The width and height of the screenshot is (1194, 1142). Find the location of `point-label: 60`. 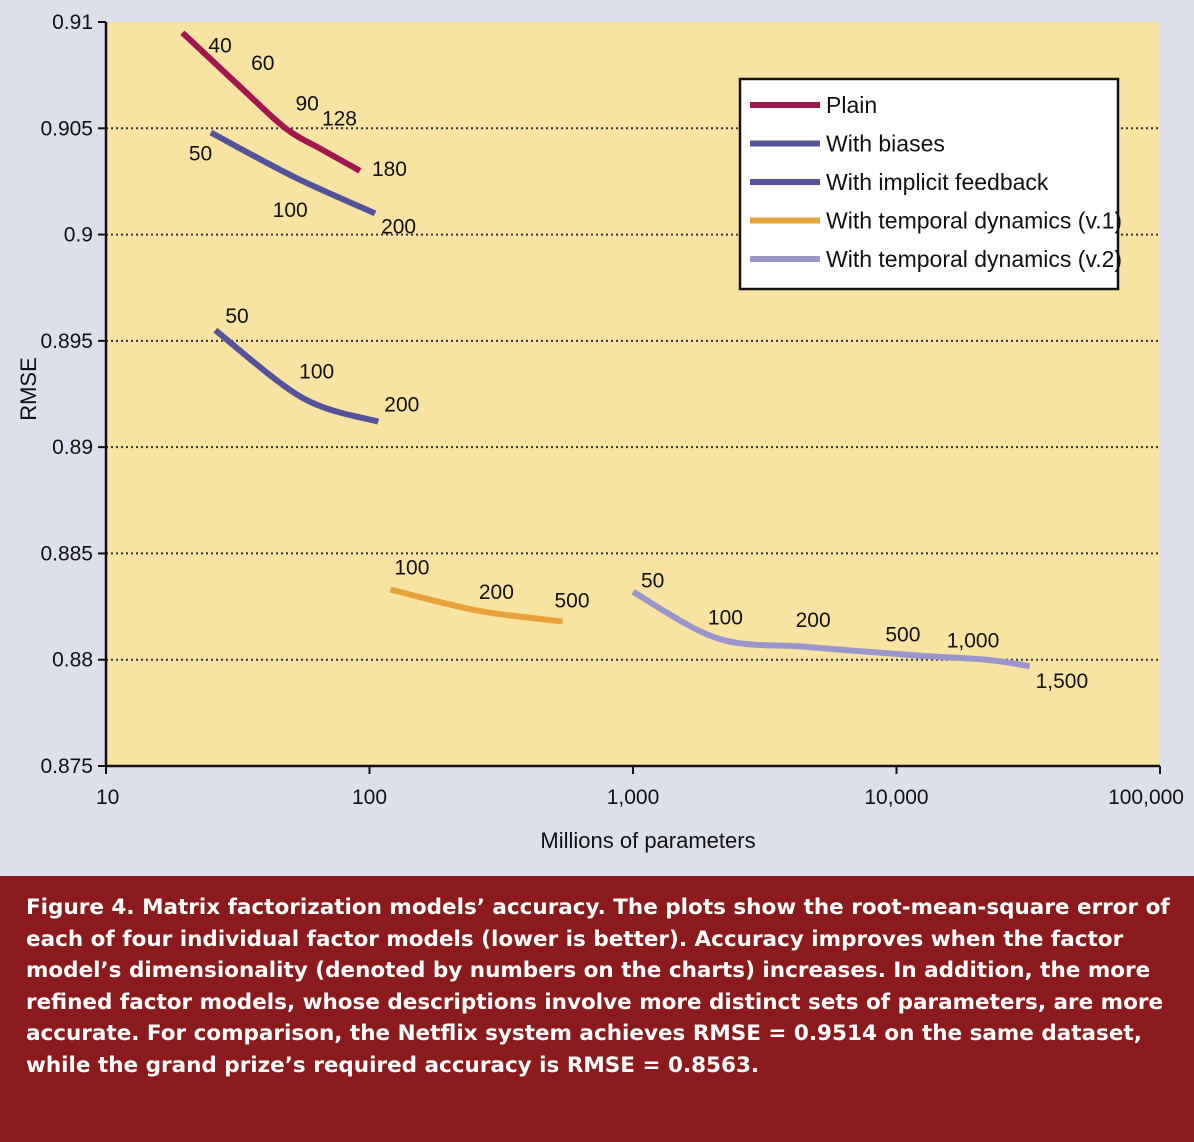

point-label: 60 is located at coordinates (262, 63).